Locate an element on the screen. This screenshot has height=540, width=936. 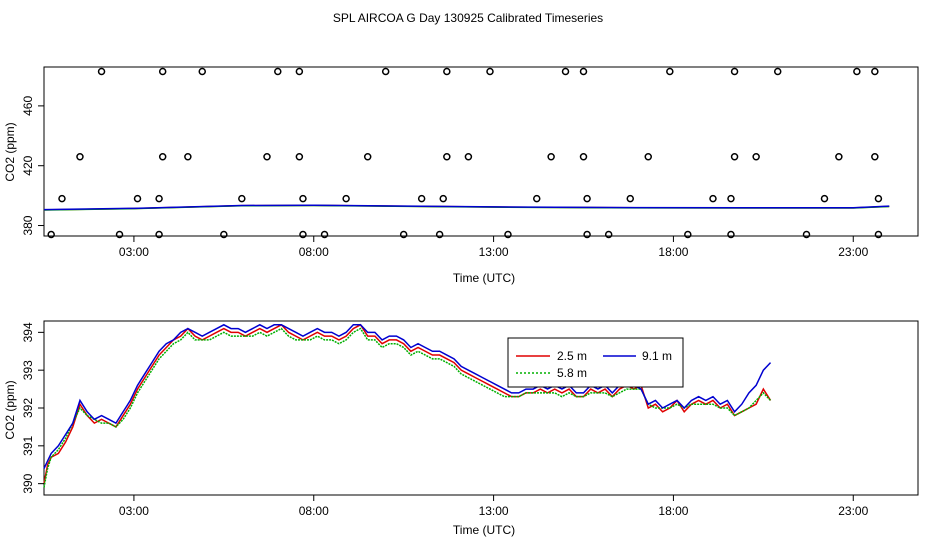
bottom-y-tick-label: 392 is located at coordinates (28, 408).